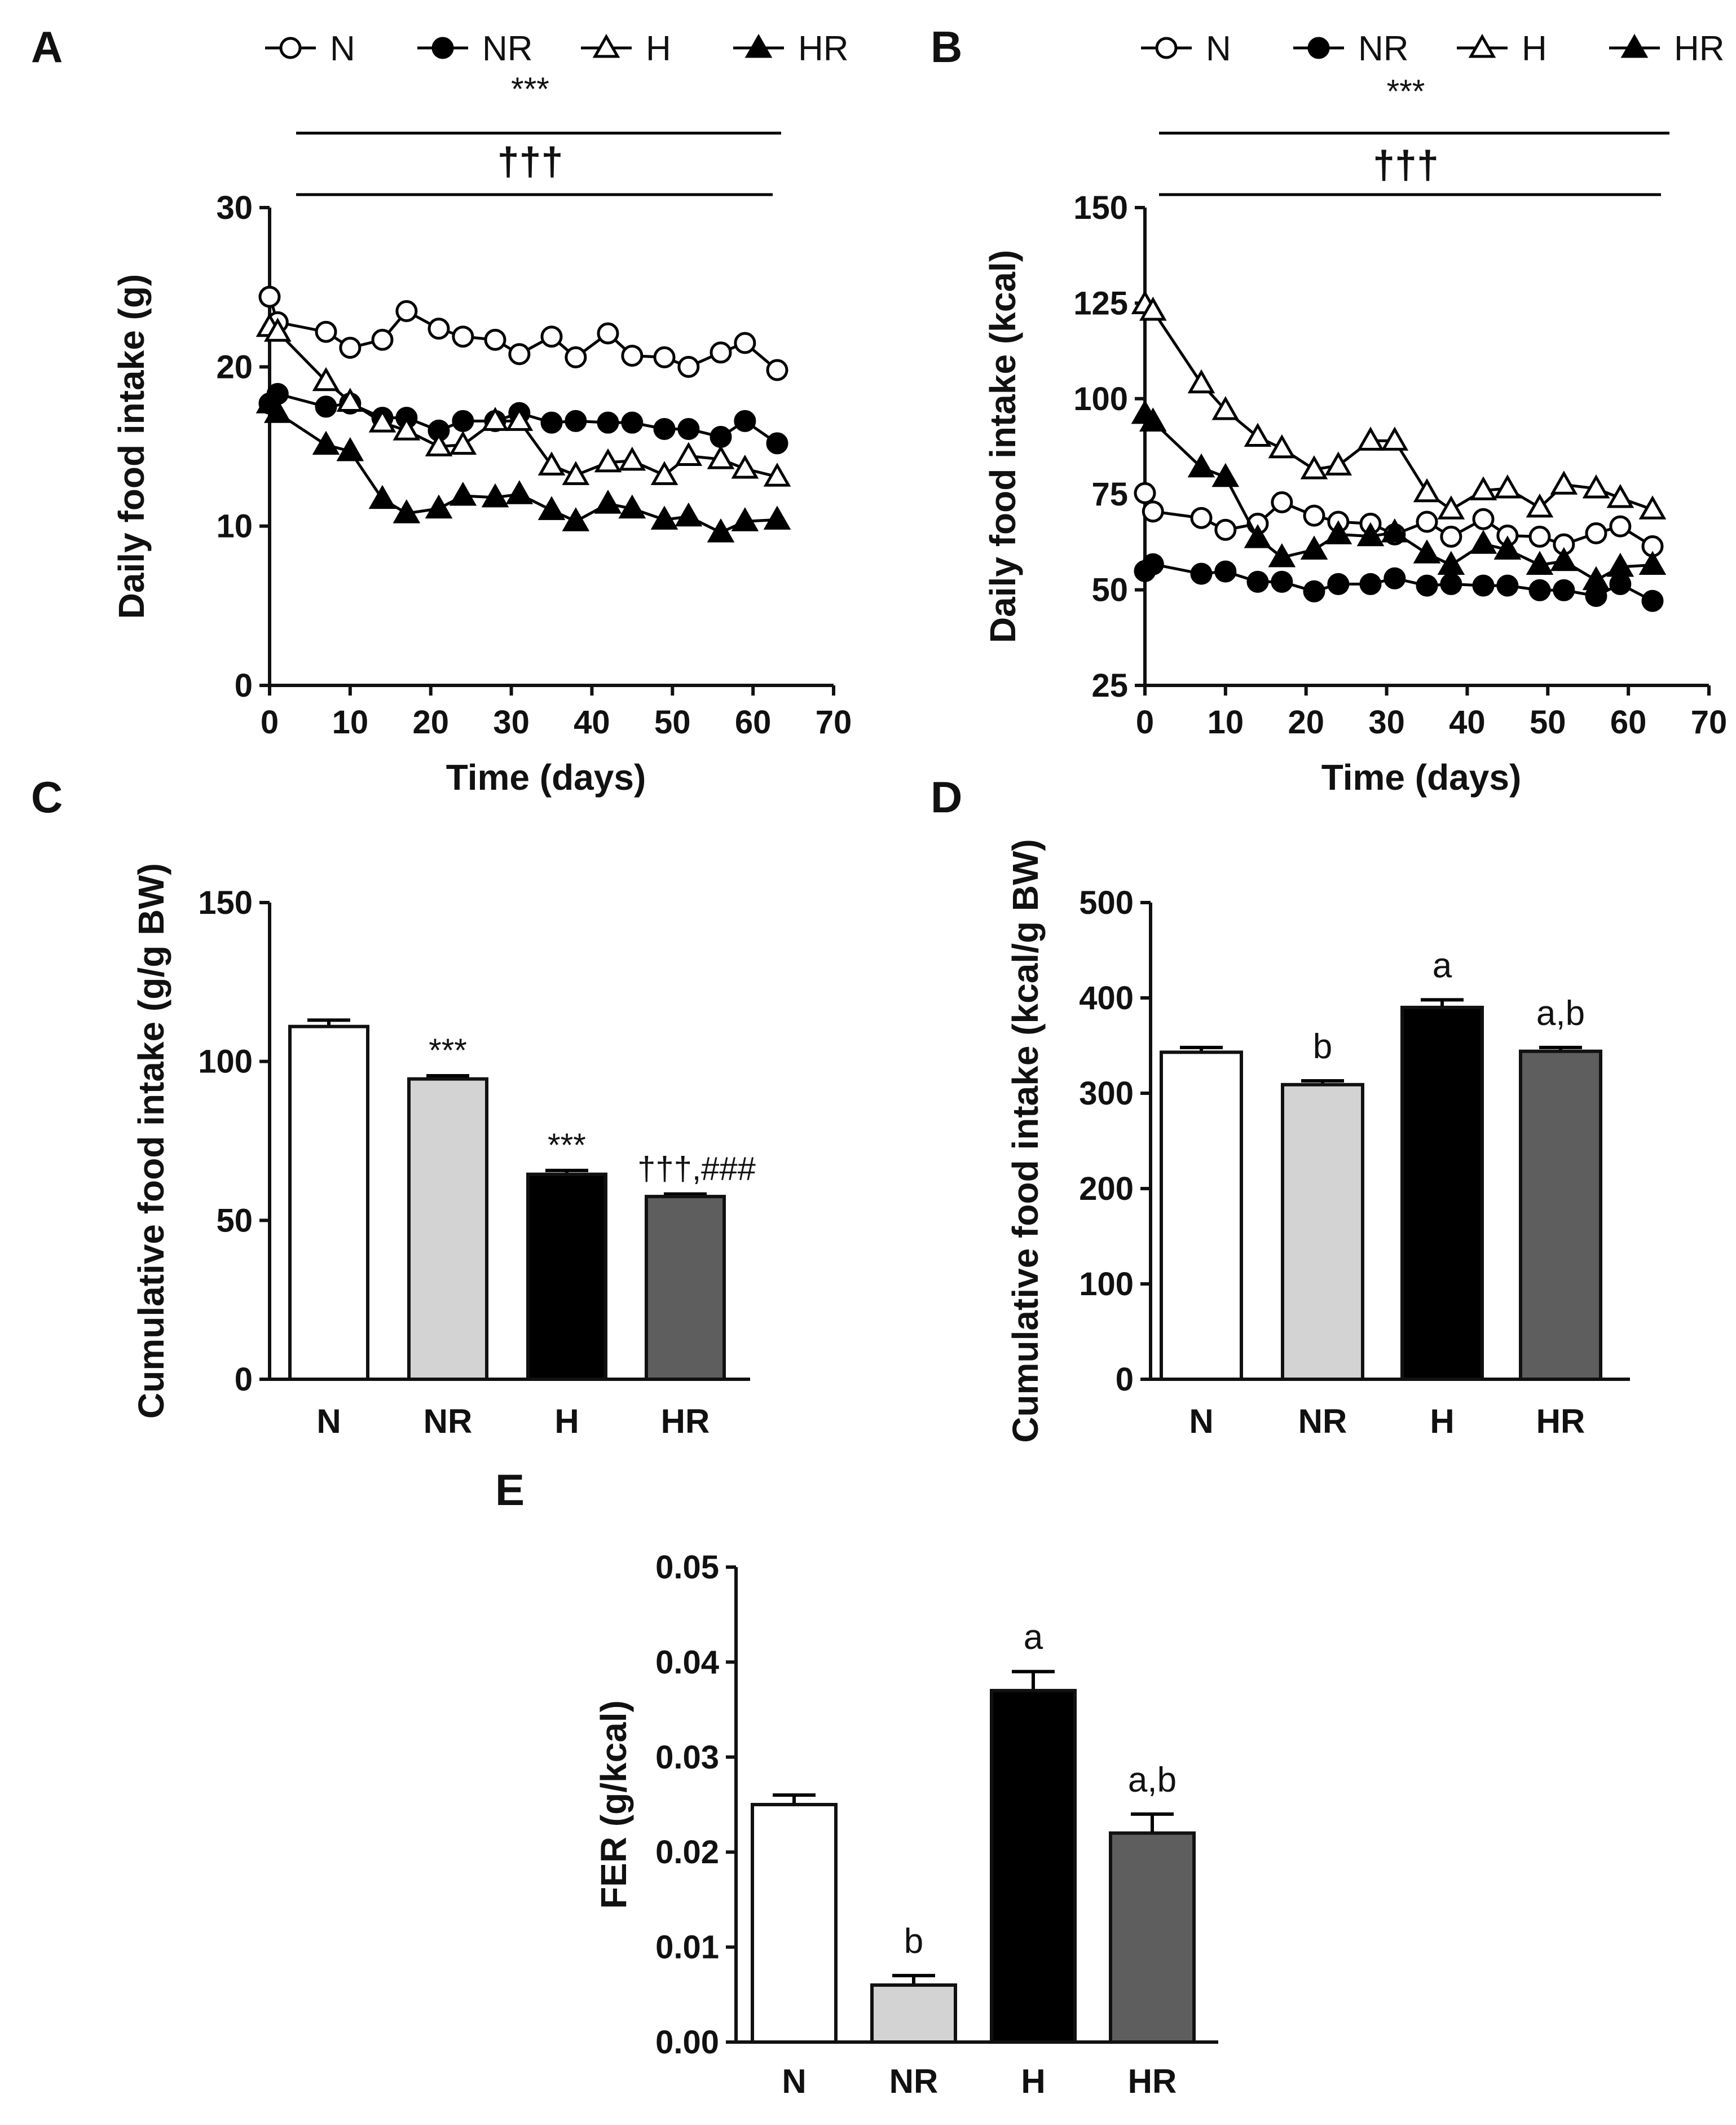 The height and width of the screenshot is (2125, 1736). Describe the element at coordinates (530, 89) in the screenshot. I see `significance-stars: ***` at that location.